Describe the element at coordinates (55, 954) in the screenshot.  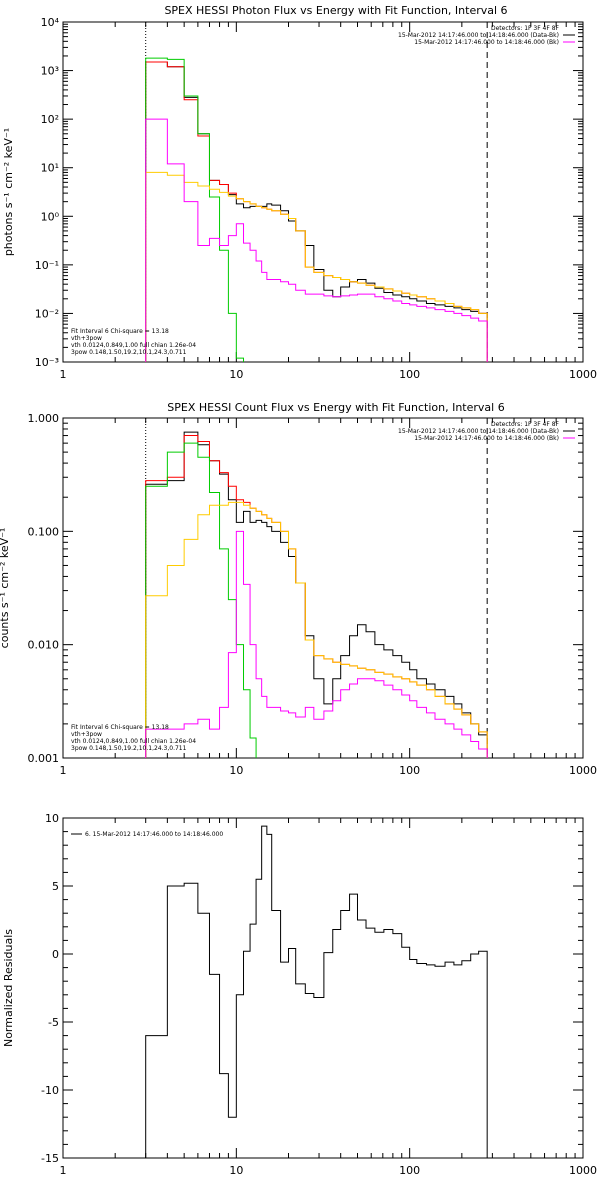
I see `y-tick-label: 0` at that location.